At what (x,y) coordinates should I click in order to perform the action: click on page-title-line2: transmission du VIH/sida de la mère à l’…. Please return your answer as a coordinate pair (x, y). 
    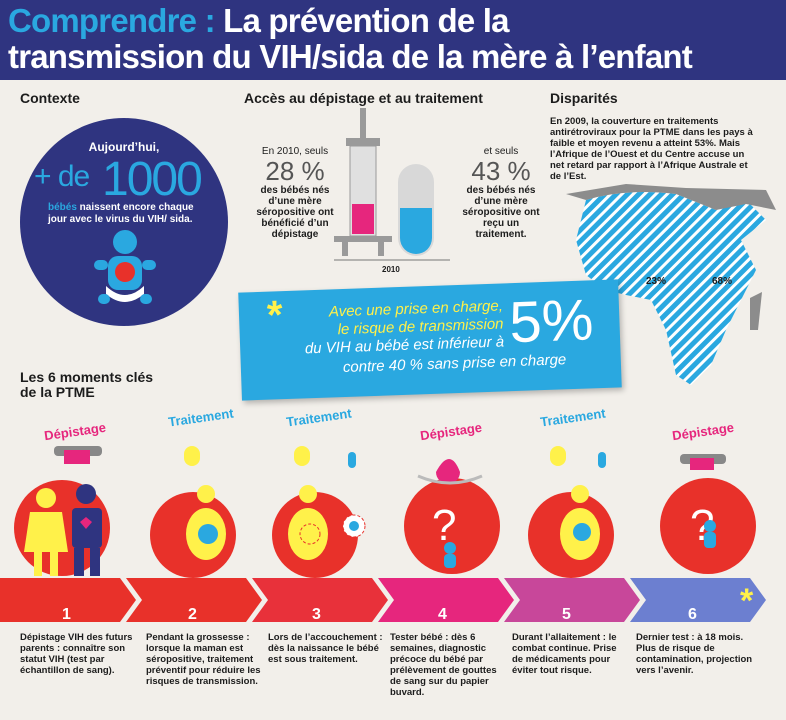
    Looking at the image, I should click on (350, 56).